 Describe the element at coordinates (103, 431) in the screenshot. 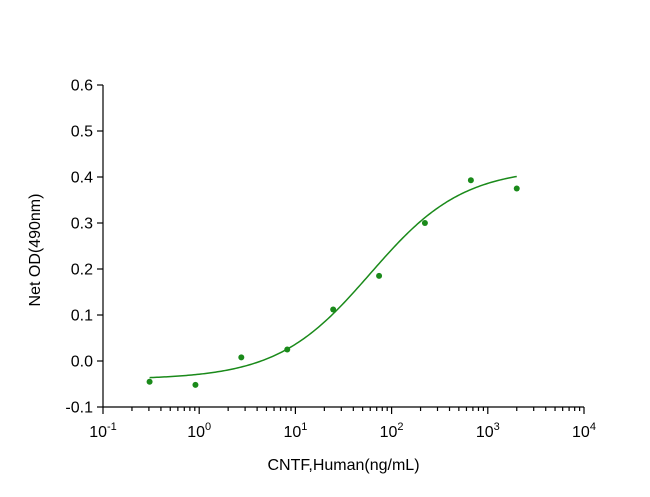

I see `x-tick-label: 10⁻¹` at that location.